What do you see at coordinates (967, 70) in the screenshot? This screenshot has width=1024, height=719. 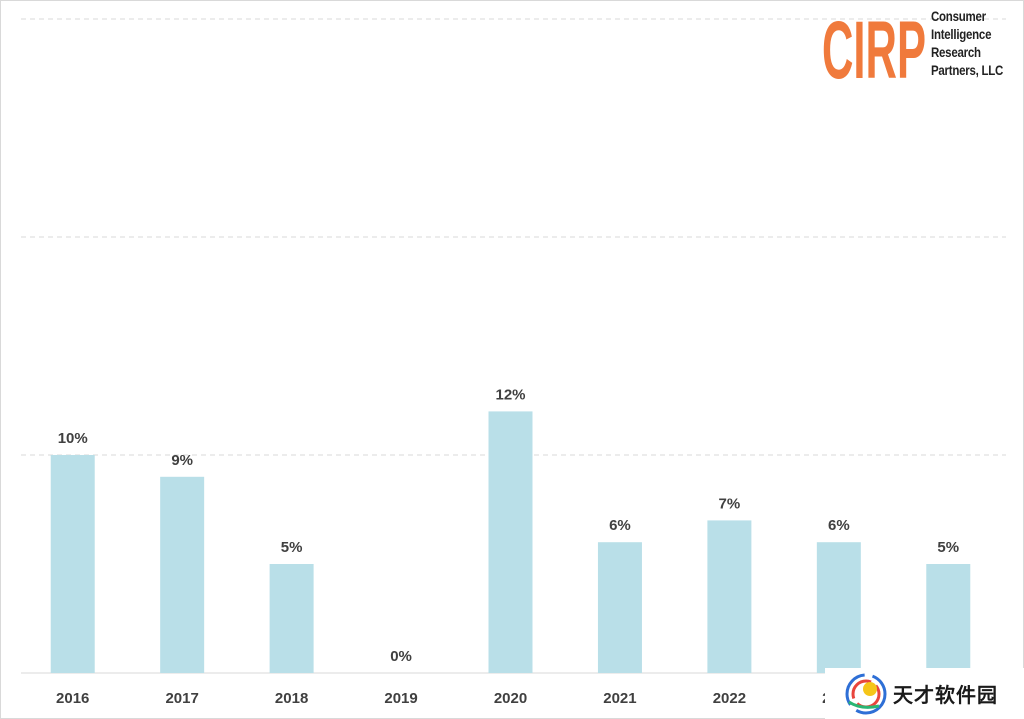 I see `logo-line: Partners, LLC` at bounding box center [967, 70].